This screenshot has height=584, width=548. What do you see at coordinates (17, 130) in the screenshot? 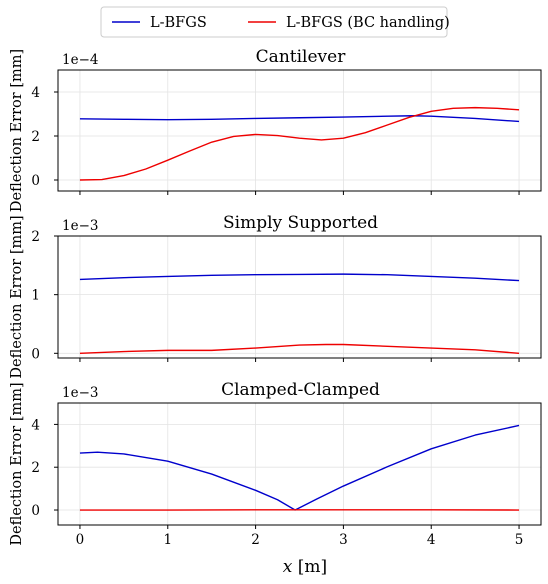
I see `cantilever-y-axis-label: Deflection Error [mm]` at bounding box center [17, 130].